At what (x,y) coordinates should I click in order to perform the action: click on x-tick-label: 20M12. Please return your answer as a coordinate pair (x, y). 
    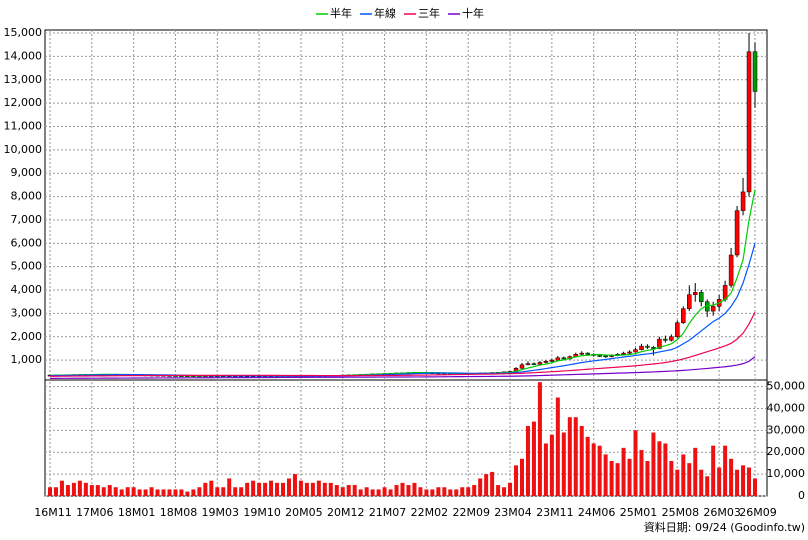
    Looking at the image, I should click on (346, 512).